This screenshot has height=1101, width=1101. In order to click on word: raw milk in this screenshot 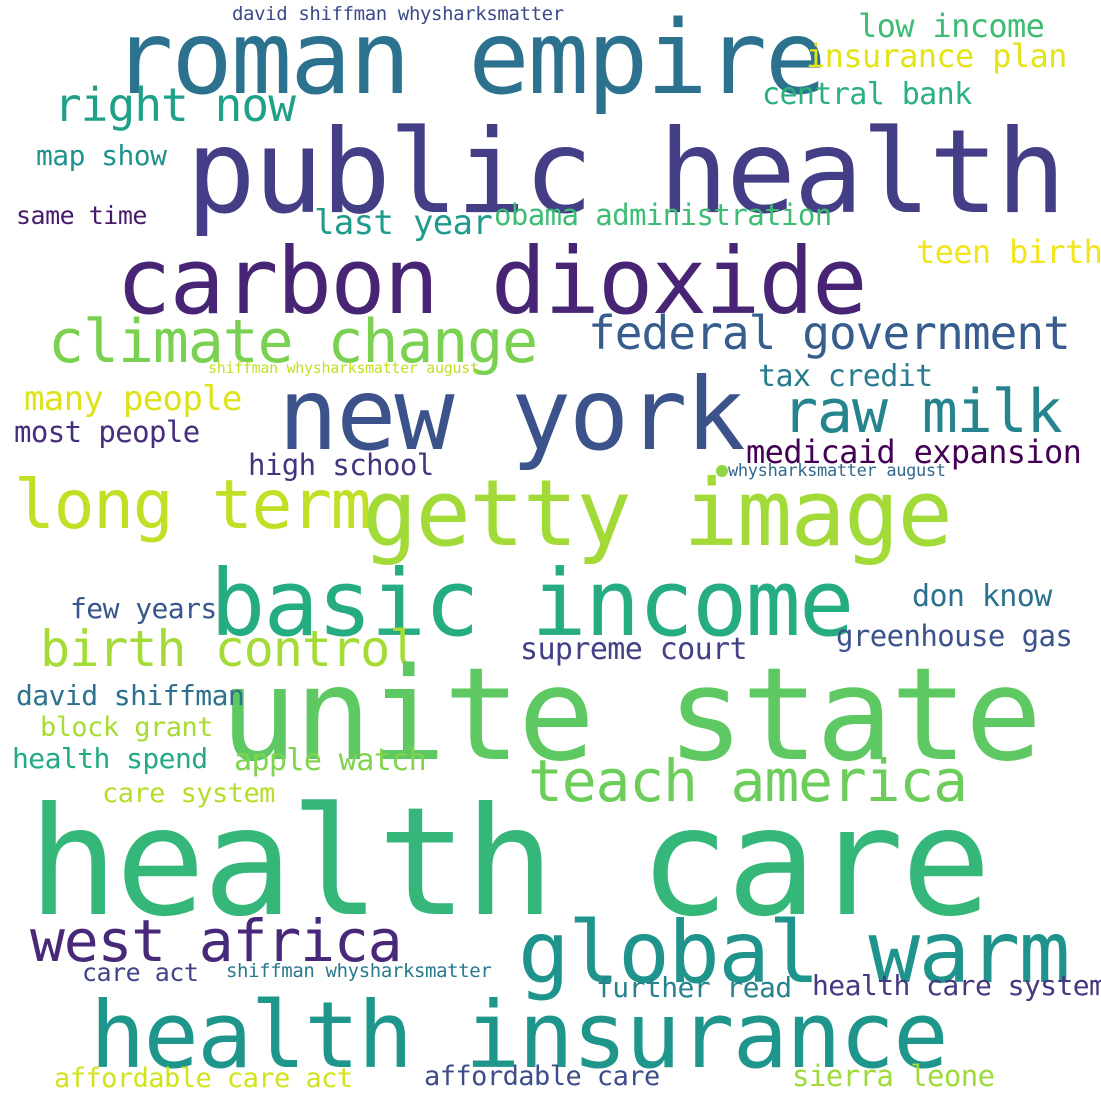, I will do `click(922, 412)`.